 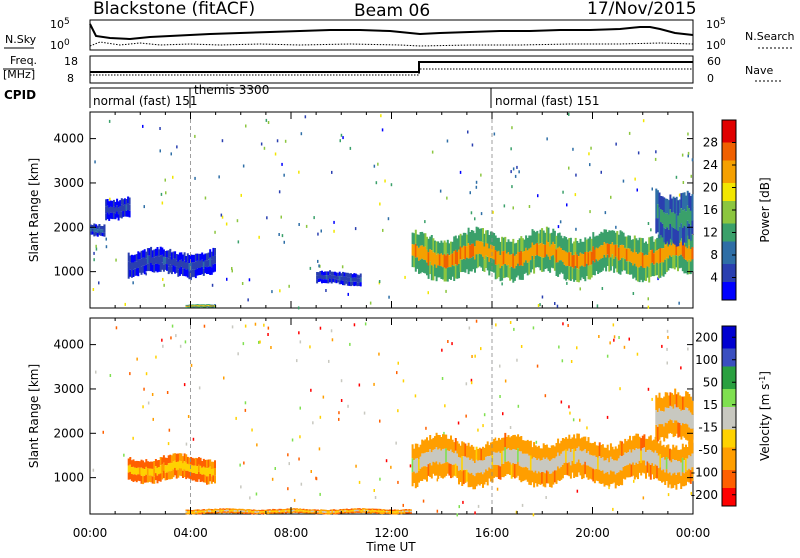 I want to click on cpid-segment-3: normal (fast) 151, so click(x=547, y=101).